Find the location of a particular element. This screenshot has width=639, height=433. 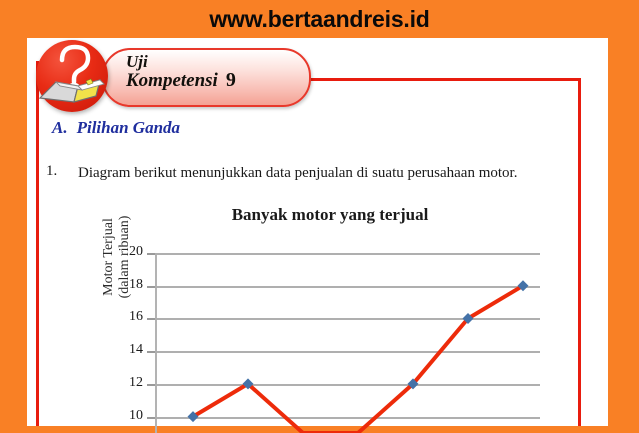

page-border-left is located at coordinates (37, 243).